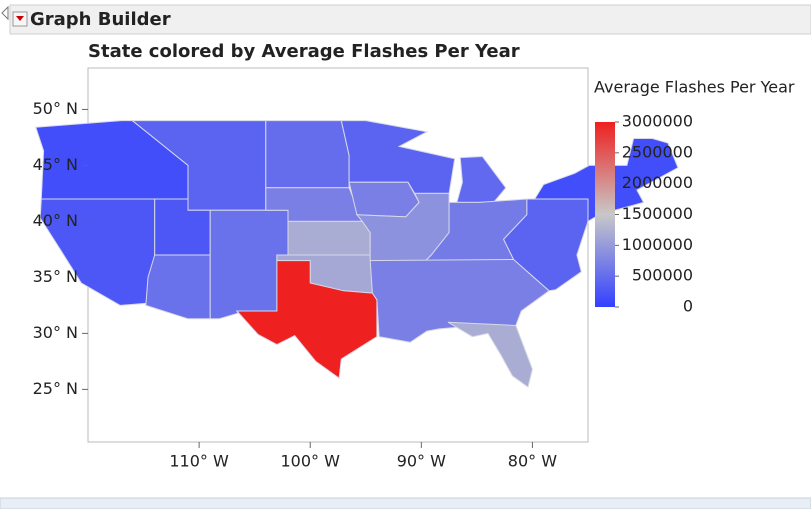 This screenshot has height=509, width=811. Describe the element at coordinates (55, 108) in the screenshot. I see `y-tick-label: 50° N` at that location.